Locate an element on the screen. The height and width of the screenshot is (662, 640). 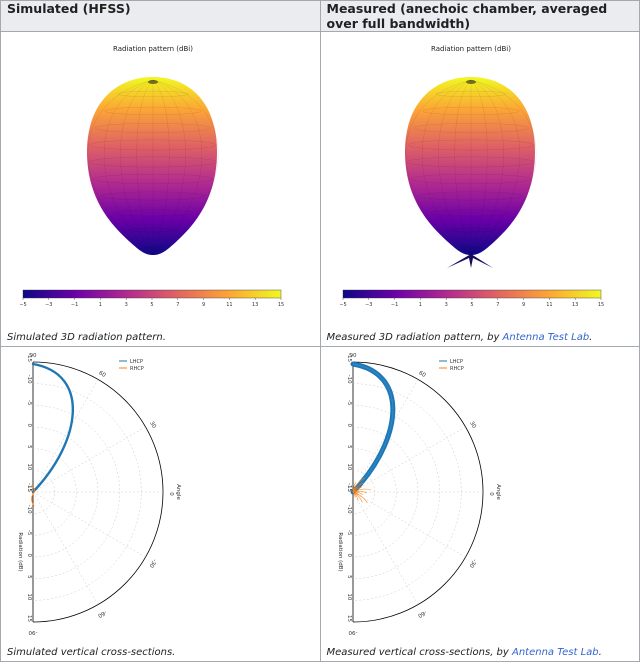
polar-angle-tick-label: -90 is located at coordinates (32, 632).